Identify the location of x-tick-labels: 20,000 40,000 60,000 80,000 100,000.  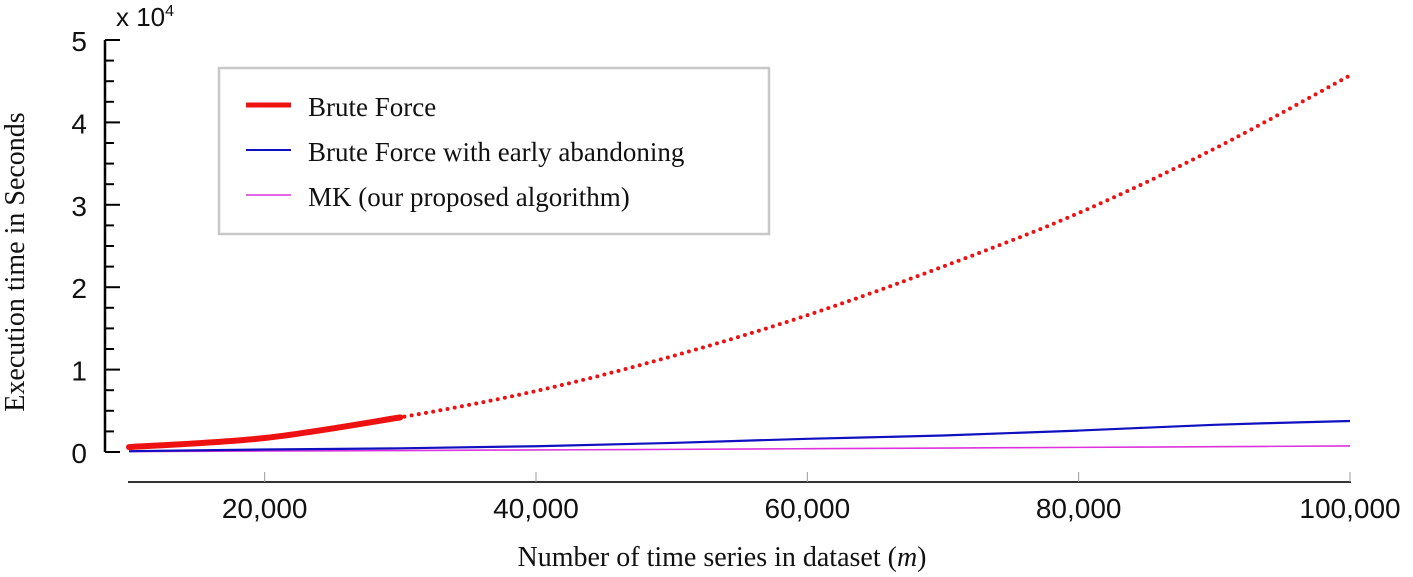
(811, 508).